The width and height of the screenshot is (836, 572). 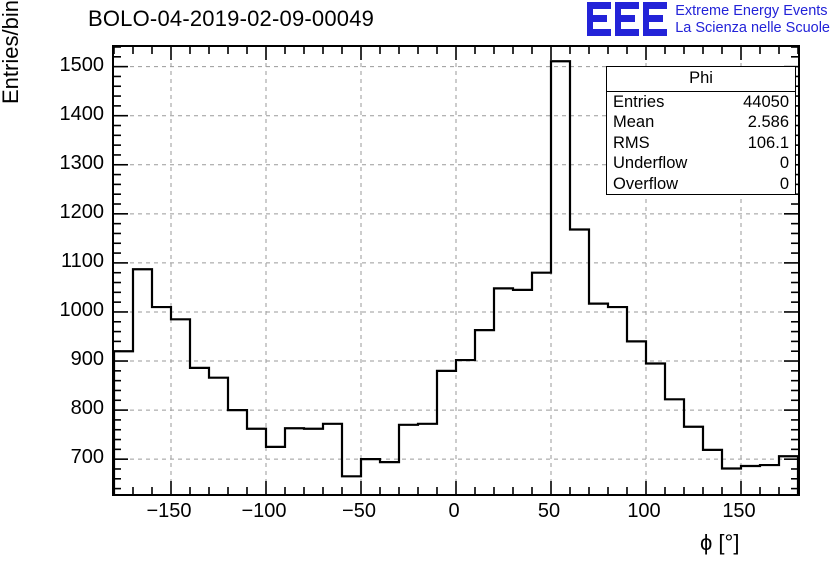 What do you see at coordinates (82, 162) in the screenshot?
I see `y-tick-label: 1300` at bounding box center [82, 162].